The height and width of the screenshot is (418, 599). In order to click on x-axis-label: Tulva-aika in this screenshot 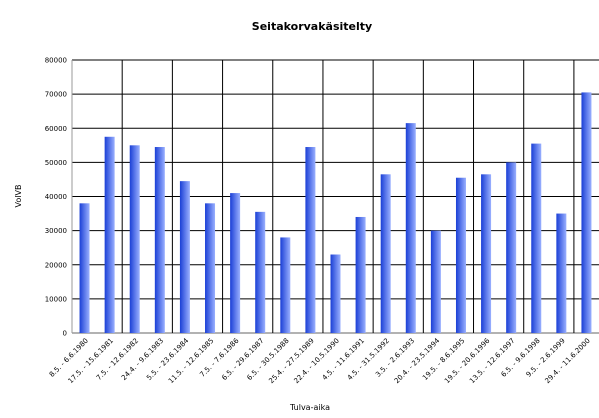, I will do `click(309, 407)`.